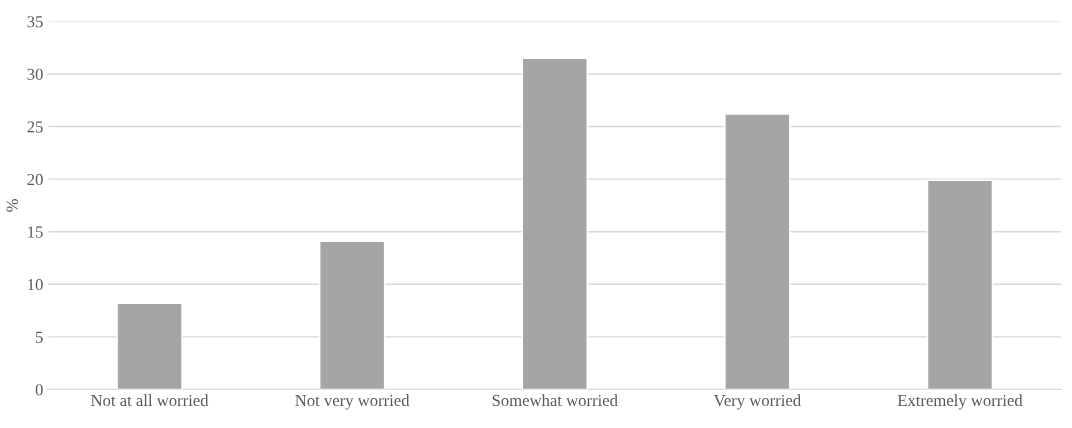 This screenshot has height=428, width=1072. Describe the element at coordinates (555, 400) in the screenshot. I see `x-tick-label: Somewhat worried` at that location.